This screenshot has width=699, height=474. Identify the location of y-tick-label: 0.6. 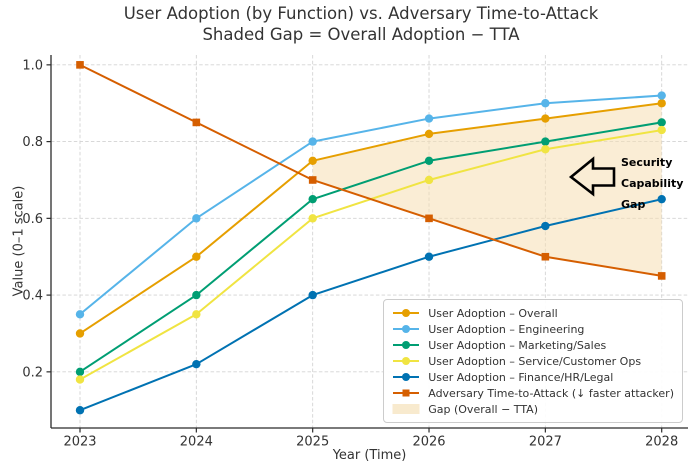
(32, 219).